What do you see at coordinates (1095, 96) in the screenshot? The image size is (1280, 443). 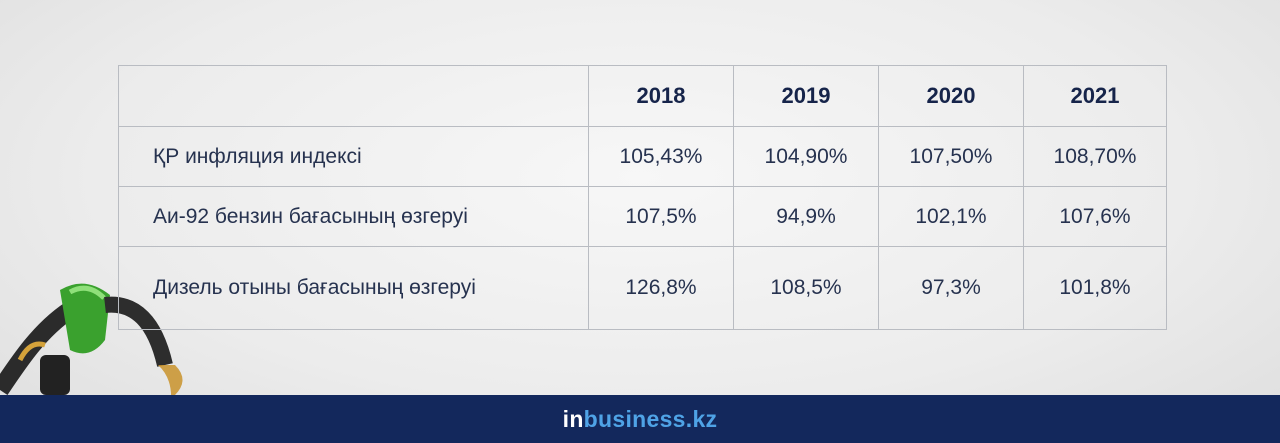 I see `header-cell: 2021` at bounding box center [1095, 96].